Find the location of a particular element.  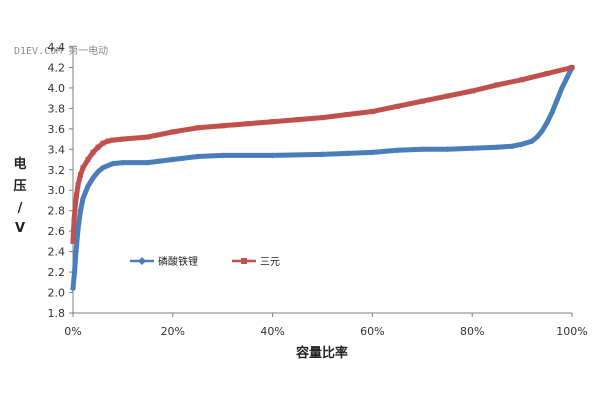

y-tick-label: 3.6 is located at coordinates (57, 129).